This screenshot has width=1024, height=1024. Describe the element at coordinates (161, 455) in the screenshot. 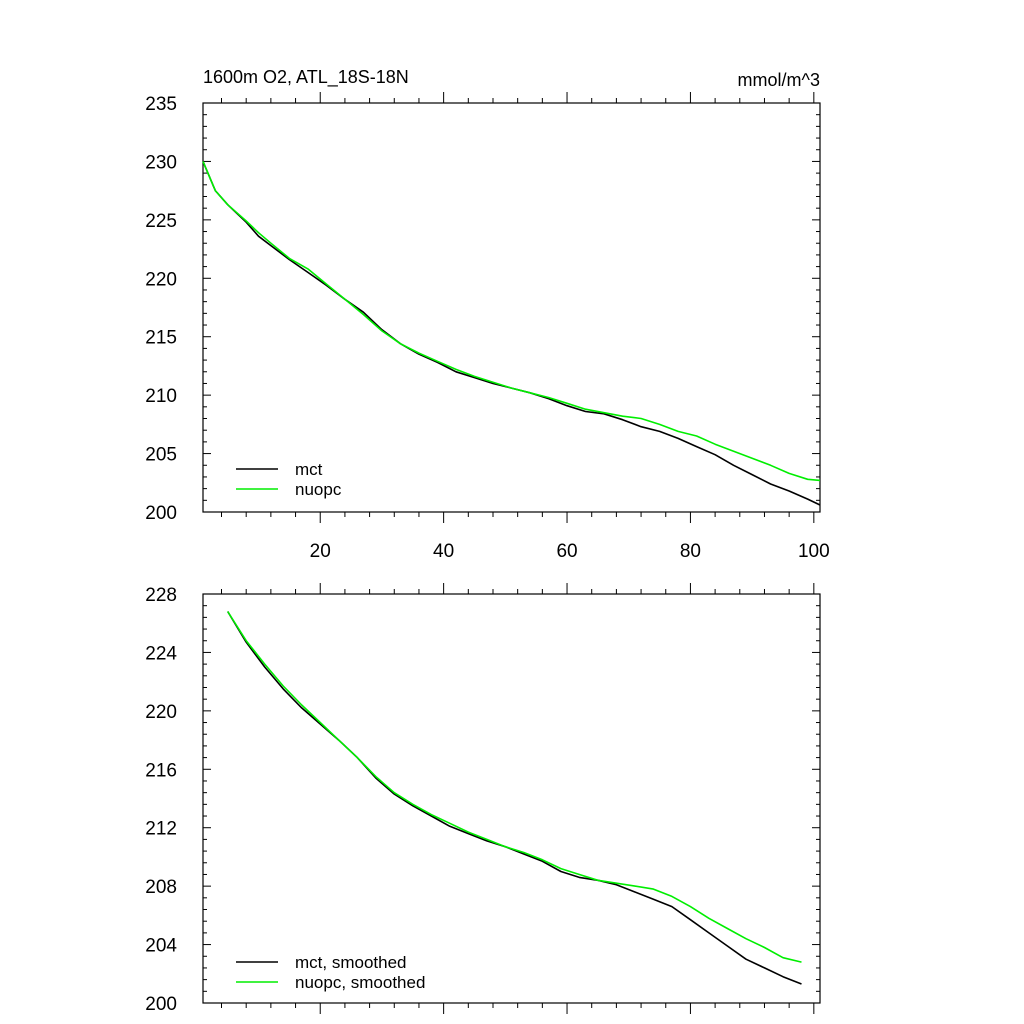

I see `y-tick-label: 205` at that location.